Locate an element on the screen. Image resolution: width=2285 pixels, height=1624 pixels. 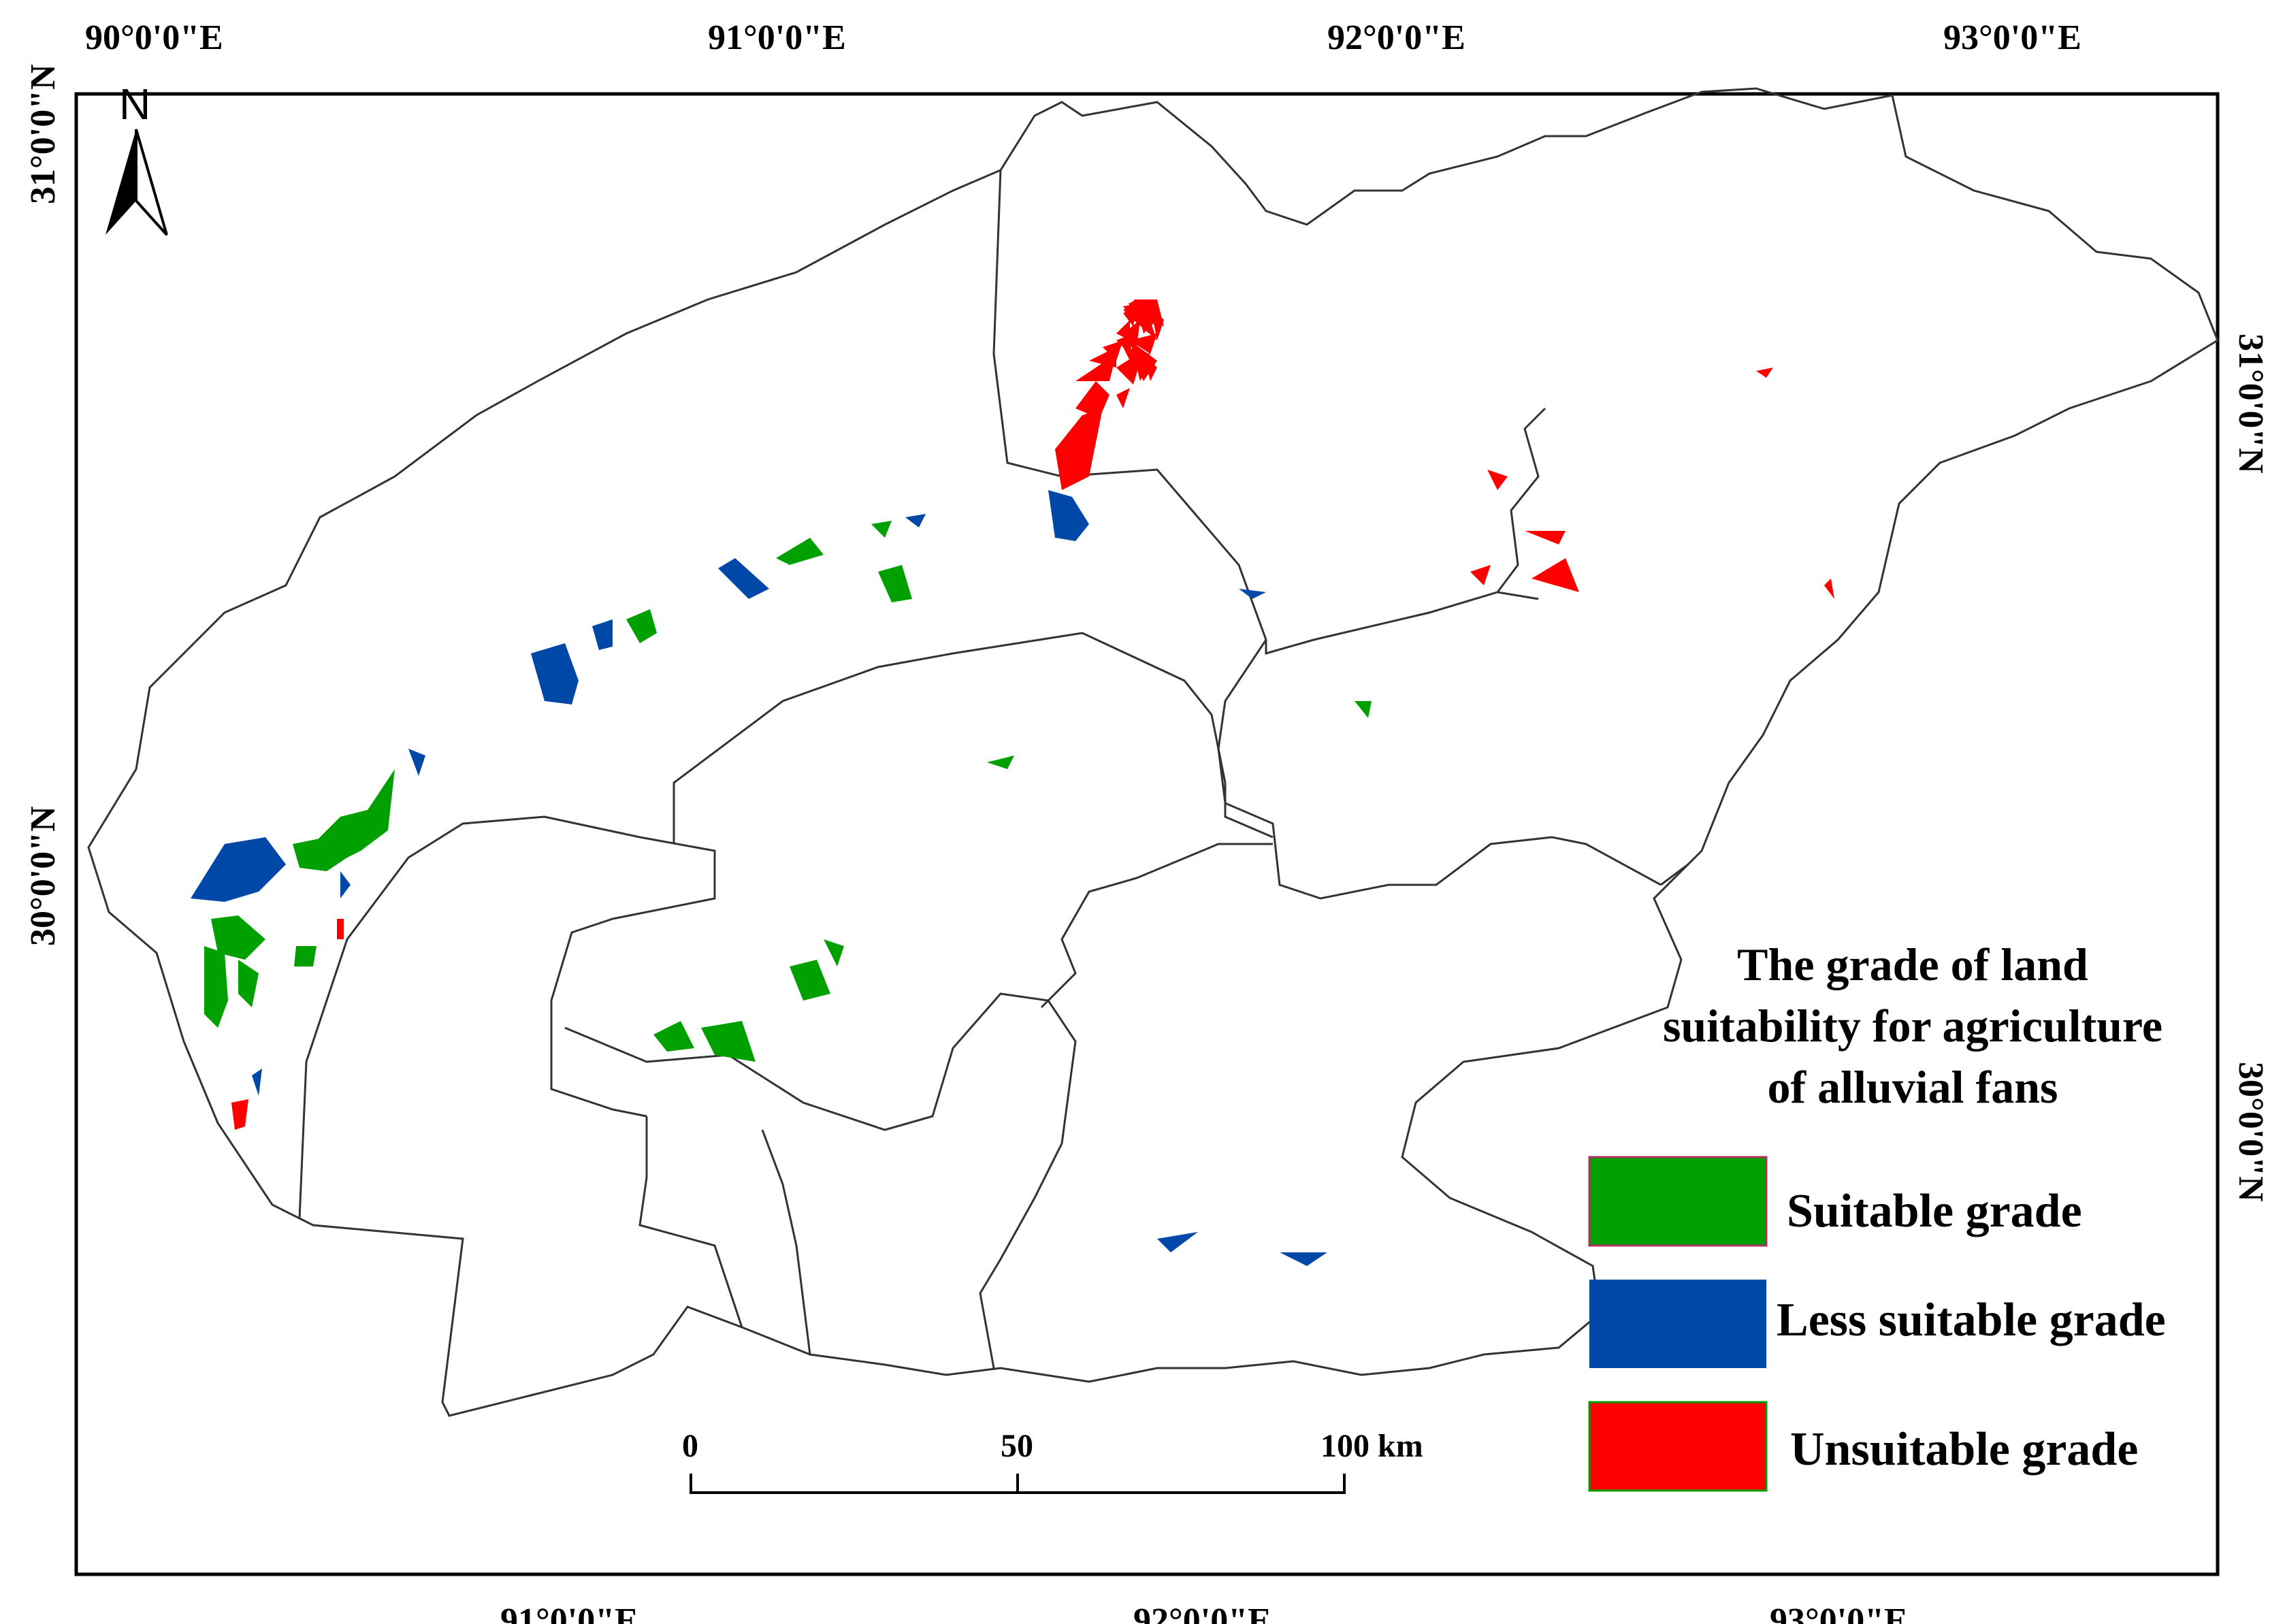
bottom-tick-label: 91°0'0"E is located at coordinates (569, 1613).